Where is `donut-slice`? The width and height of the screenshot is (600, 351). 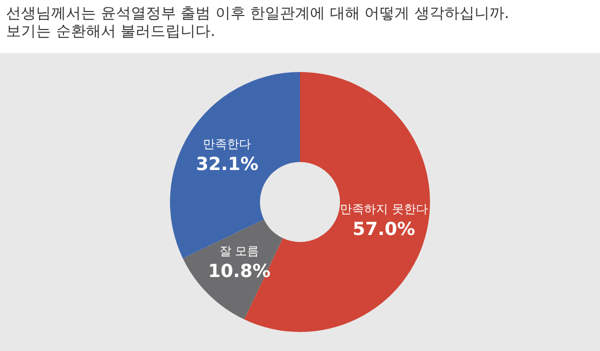 donut-slice is located at coordinates (235, 165).